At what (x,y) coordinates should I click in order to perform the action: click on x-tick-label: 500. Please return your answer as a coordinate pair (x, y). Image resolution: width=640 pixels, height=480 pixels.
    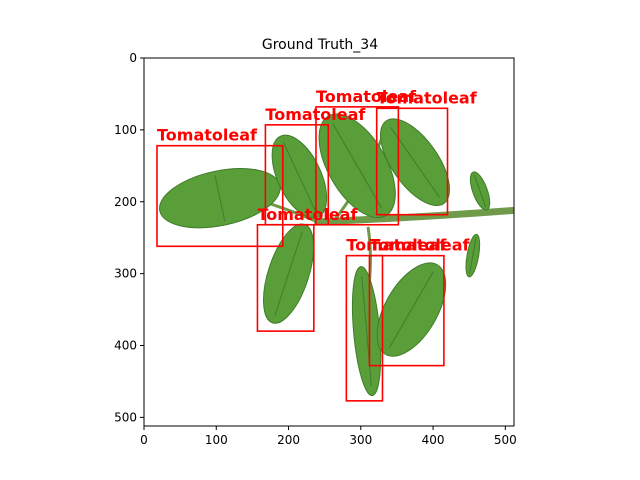
    Looking at the image, I should click on (505, 440).